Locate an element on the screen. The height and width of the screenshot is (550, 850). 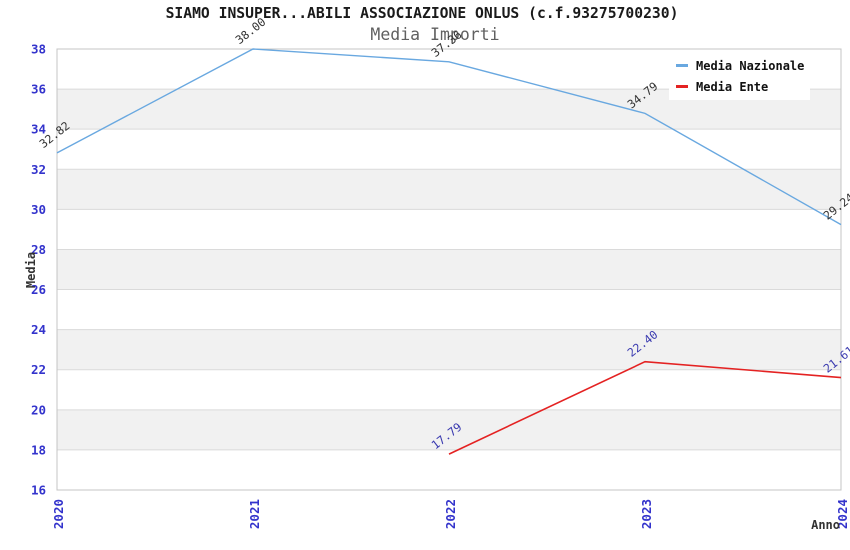
x-tick-label: 2022 is located at coordinates (450, 514).